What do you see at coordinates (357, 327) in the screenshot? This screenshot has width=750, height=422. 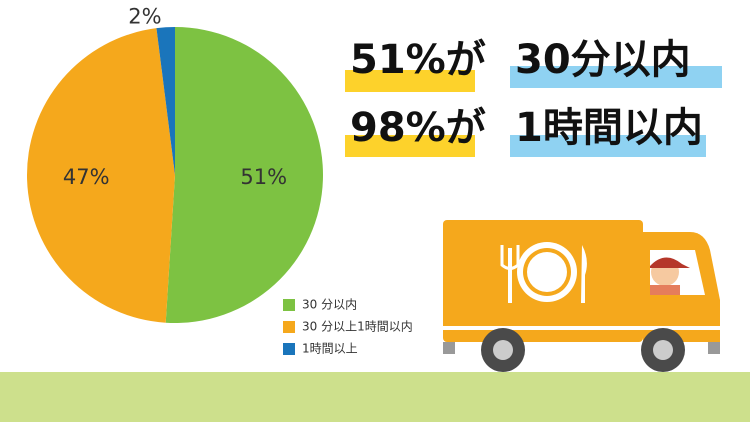 I see `legend-label: 30 分以上1時間以内` at bounding box center [357, 327].